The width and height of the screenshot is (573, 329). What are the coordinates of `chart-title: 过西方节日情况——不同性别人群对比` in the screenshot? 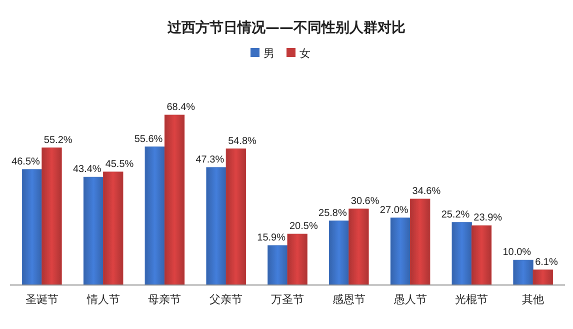 It's located at (286, 27).